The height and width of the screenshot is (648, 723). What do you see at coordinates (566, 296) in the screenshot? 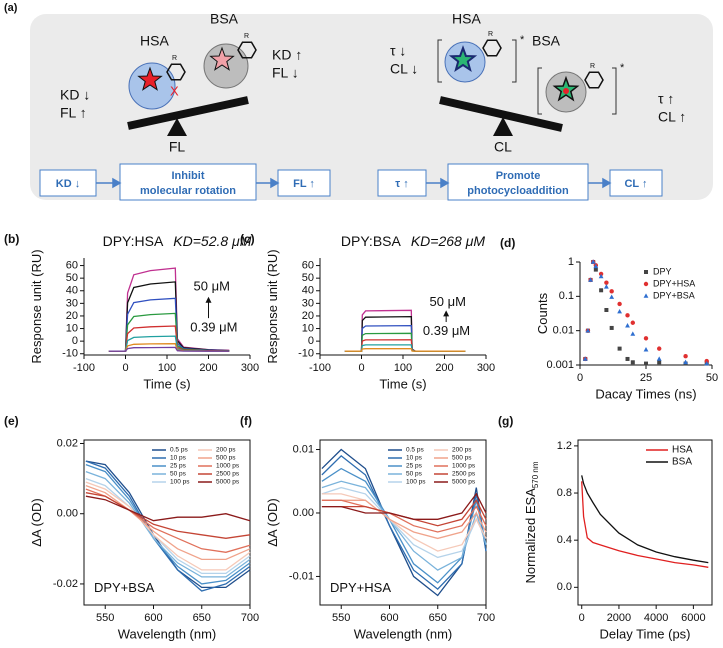
I see `y-tick-label: 0.1` at bounding box center [566, 296].